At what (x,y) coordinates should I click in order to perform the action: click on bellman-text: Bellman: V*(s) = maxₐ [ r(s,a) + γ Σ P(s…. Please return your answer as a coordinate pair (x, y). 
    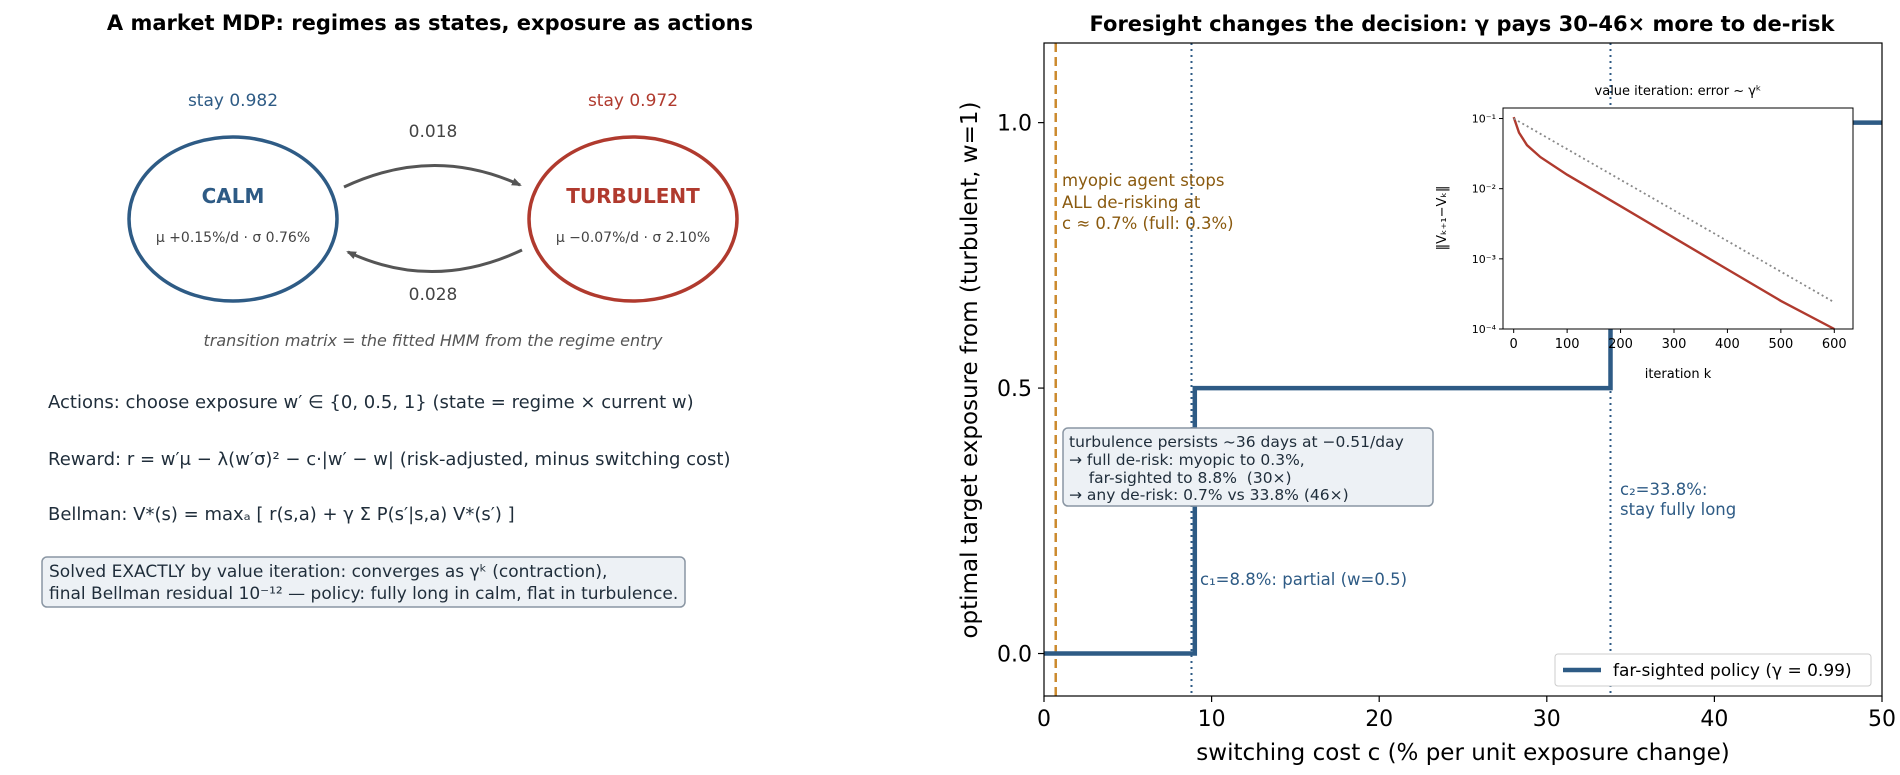
    Looking at the image, I should click on (281, 514).